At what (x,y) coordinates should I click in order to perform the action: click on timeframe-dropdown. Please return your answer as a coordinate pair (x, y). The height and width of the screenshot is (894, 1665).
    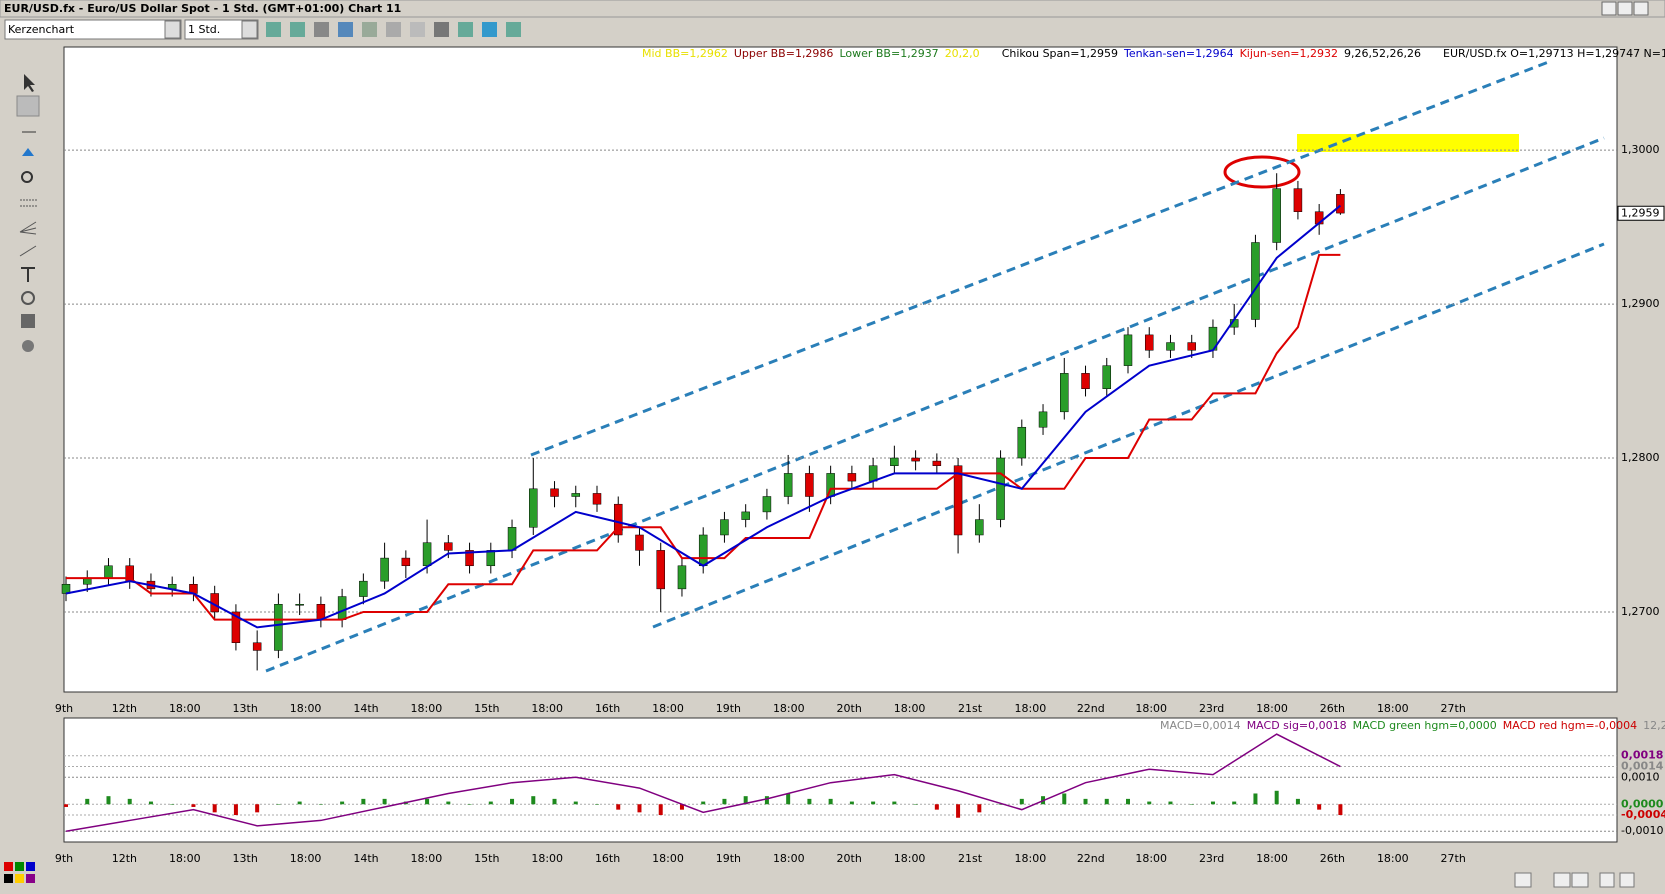
    Looking at the image, I should click on (221, 29).